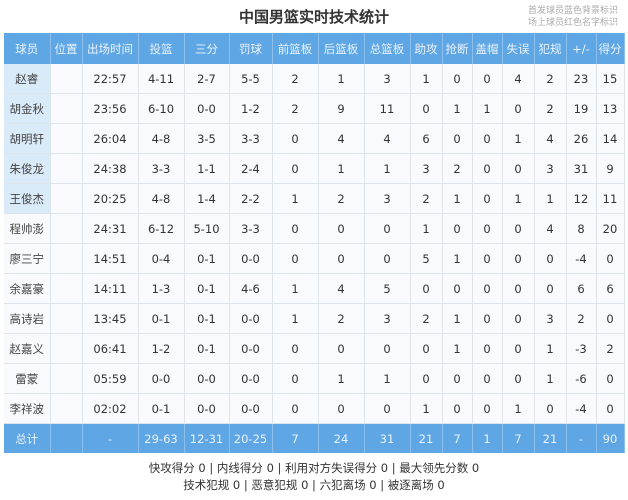 The height and width of the screenshot is (500, 628). I want to click on player-row: 赵睿 22:57 4-11 2-7 5-5 2 1 3 1 0 0 4 2 23 15, so click(314, 79).